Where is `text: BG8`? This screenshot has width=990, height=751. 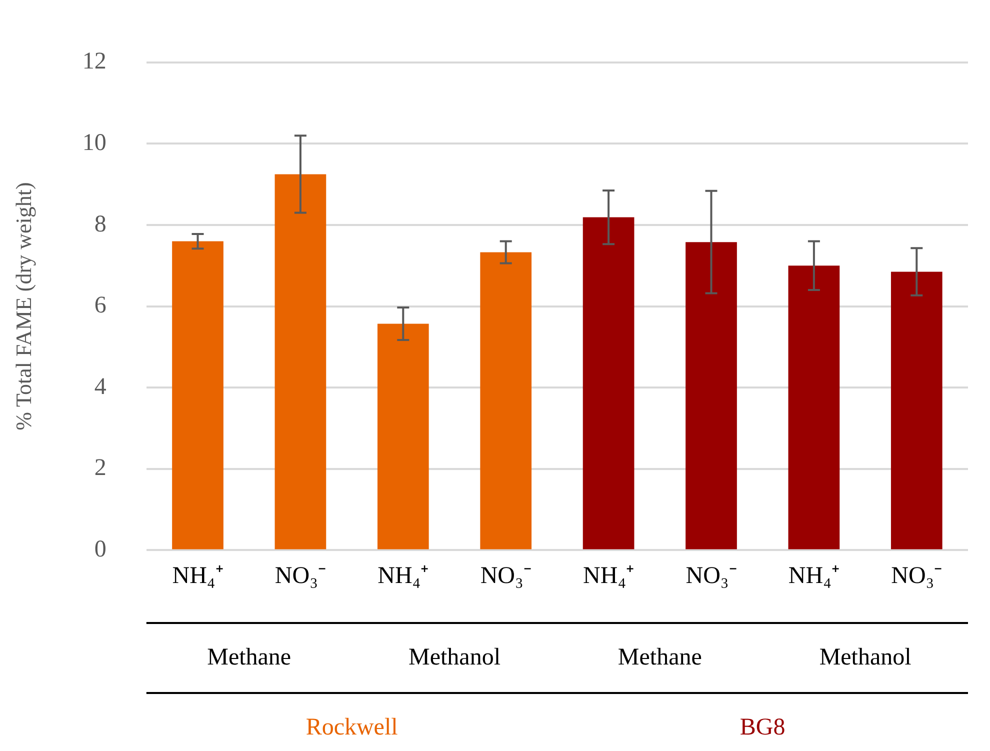
text: BG8 is located at coordinates (763, 727).